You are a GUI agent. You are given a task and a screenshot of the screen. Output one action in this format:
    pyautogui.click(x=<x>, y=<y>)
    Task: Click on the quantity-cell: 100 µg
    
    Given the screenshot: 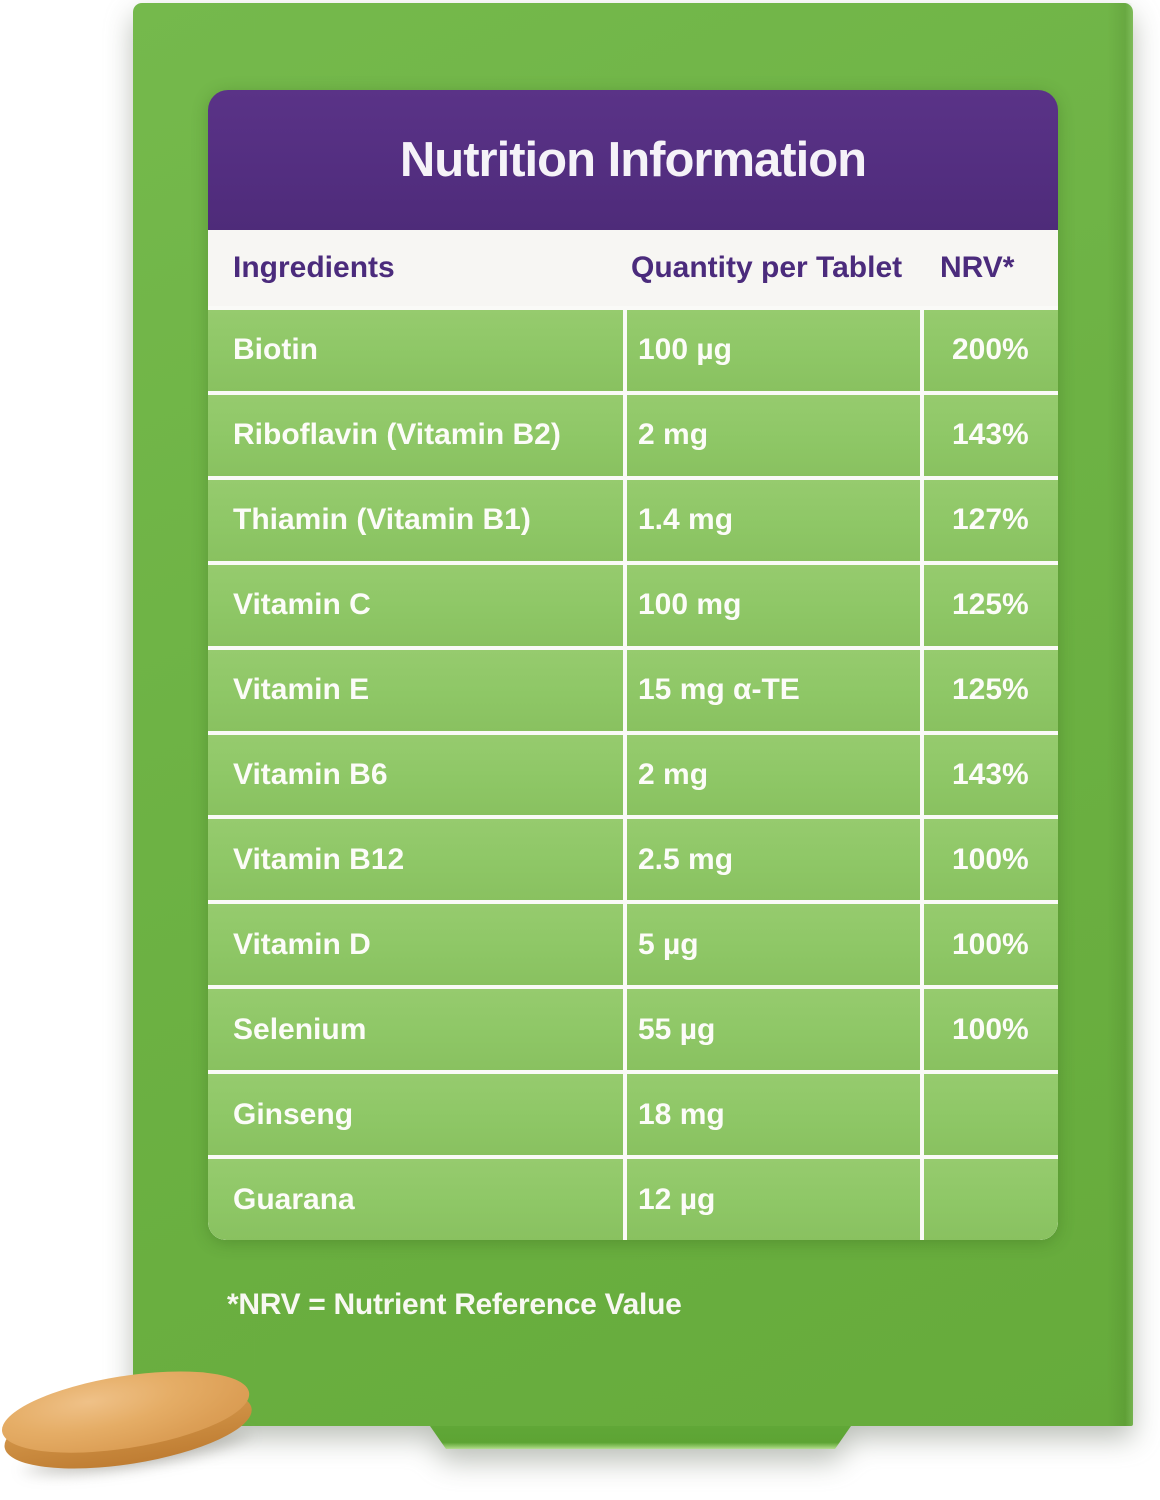 What is the action you would take?
    pyautogui.click(x=773, y=350)
    